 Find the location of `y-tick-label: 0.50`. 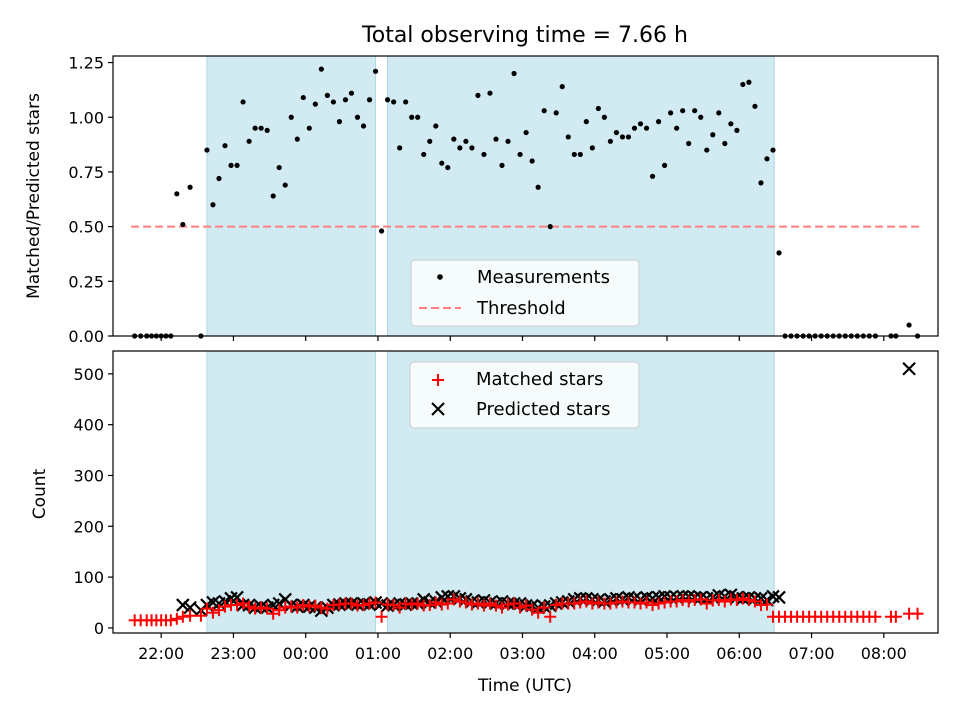

y-tick-label: 0.50 is located at coordinates (86, 227).